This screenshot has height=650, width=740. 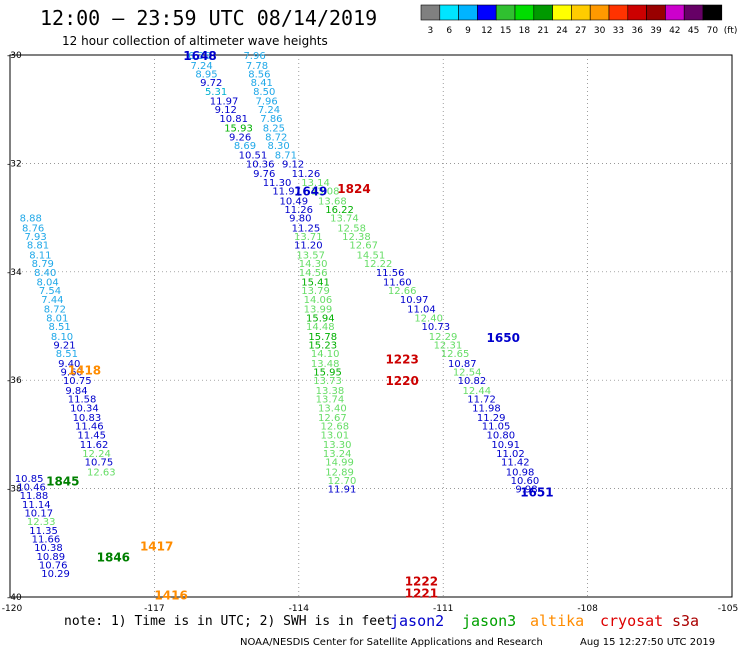 What do you see at coordinates (269, 110) in the screenshot?
I see `wave-height-label: 7.24` at bounding box center [269, 110].